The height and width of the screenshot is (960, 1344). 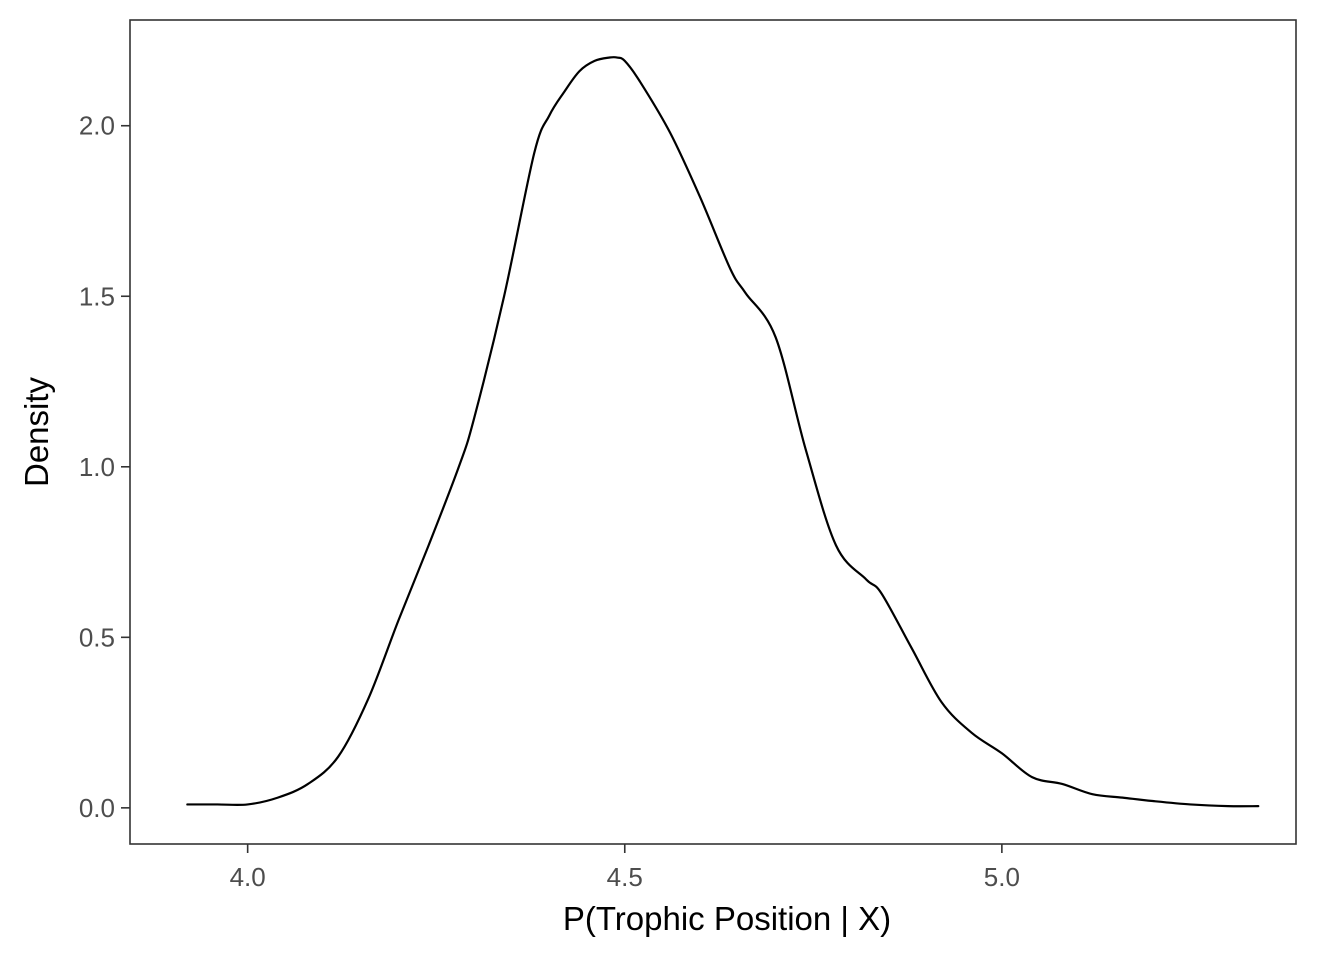 What do you see at coordinates (36, 431) in the screenshot?
I see `y-axis-title: Density` at bounding box center [36, 431].